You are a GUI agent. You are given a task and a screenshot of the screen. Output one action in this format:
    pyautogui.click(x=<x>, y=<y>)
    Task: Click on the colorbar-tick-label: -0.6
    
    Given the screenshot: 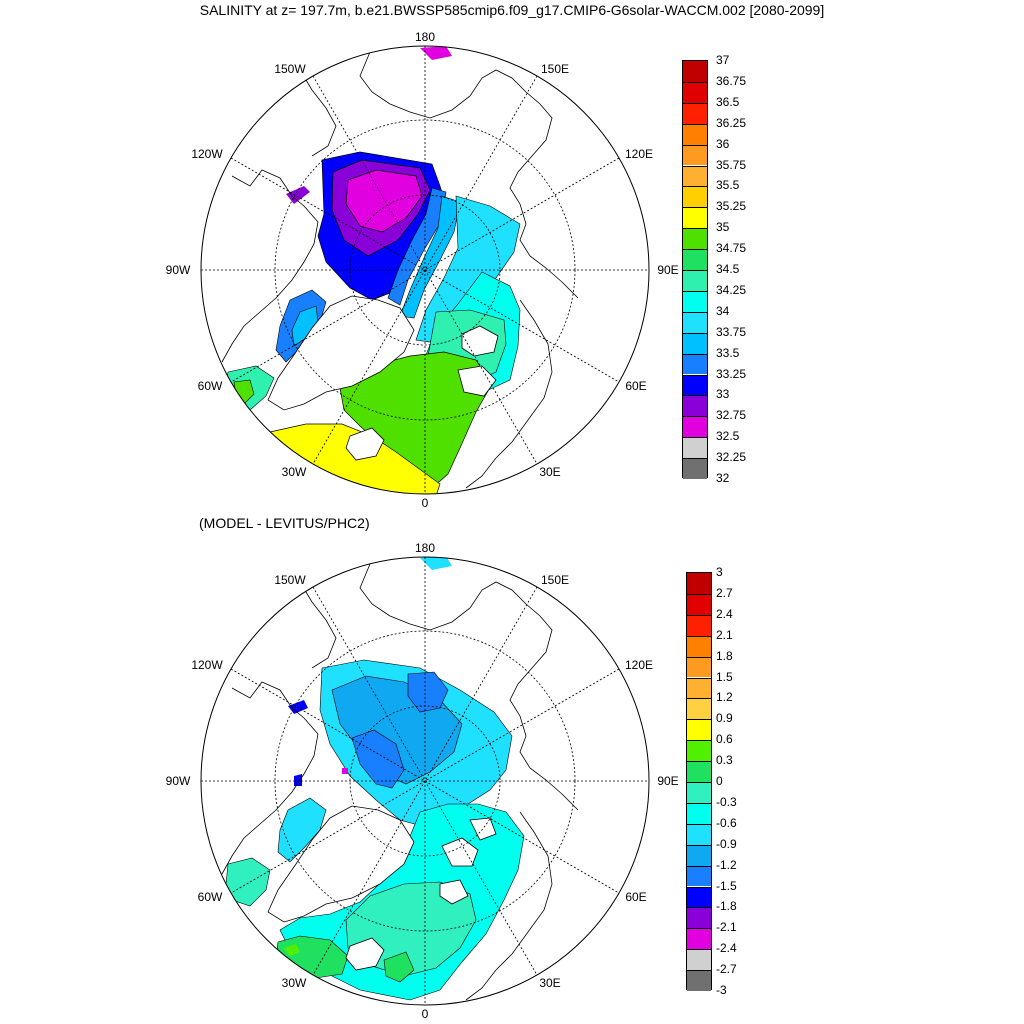 What is the action you would take?
    pyautogui.click(x=726, y=822)
    